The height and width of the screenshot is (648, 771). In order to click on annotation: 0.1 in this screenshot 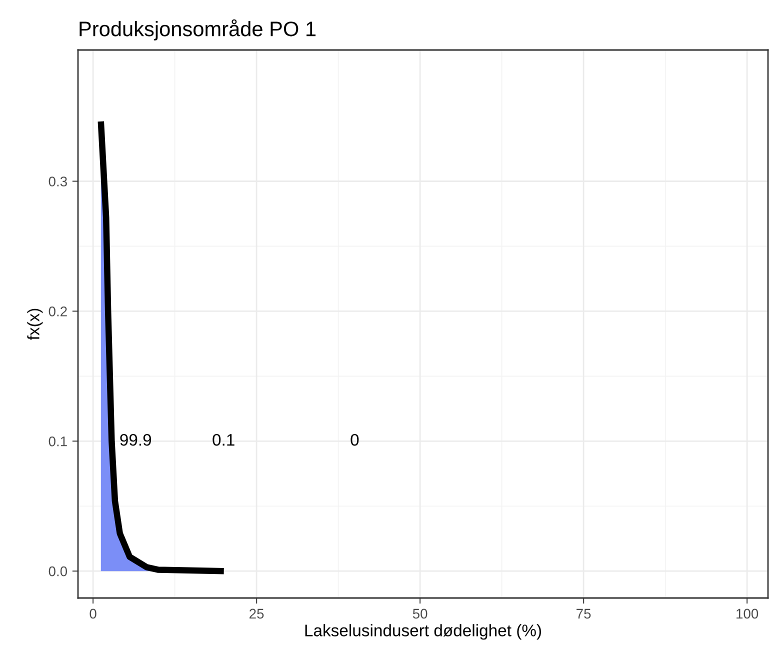, I will do `click(223, 440)`.